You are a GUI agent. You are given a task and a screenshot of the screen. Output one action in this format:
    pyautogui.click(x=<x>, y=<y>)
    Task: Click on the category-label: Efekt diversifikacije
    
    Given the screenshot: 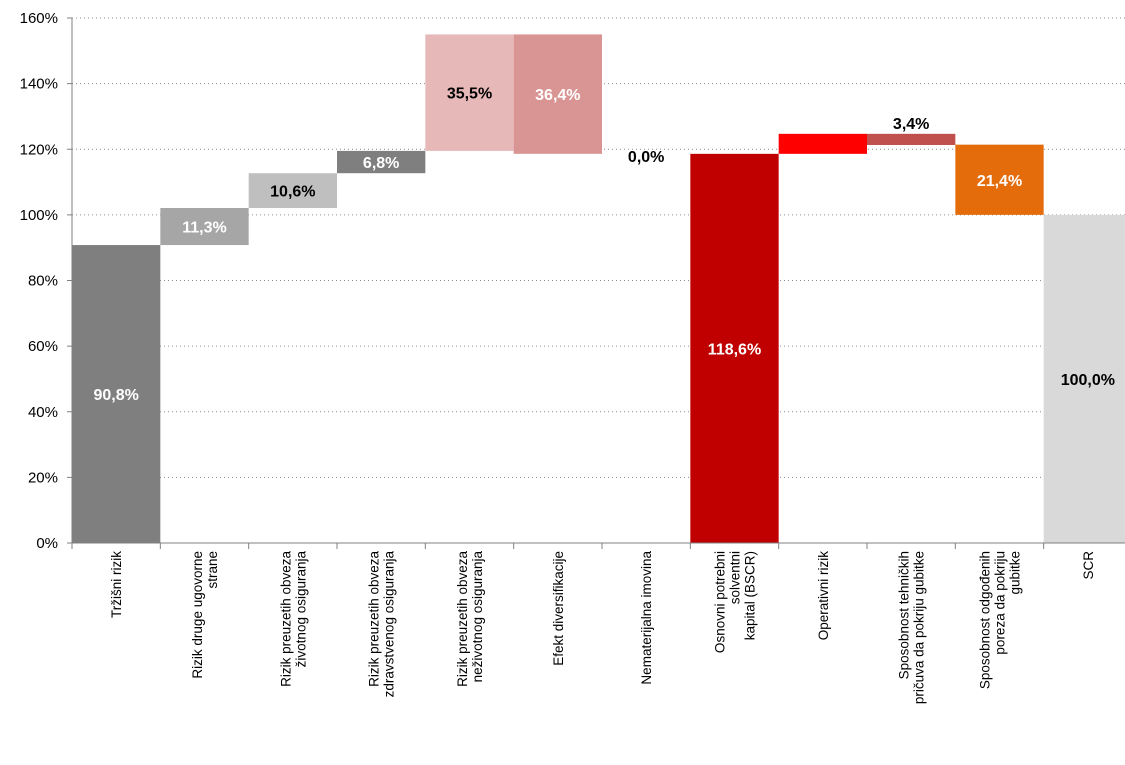 What is the action you would take?
    pyautogui.click(x=558, y=608)
    